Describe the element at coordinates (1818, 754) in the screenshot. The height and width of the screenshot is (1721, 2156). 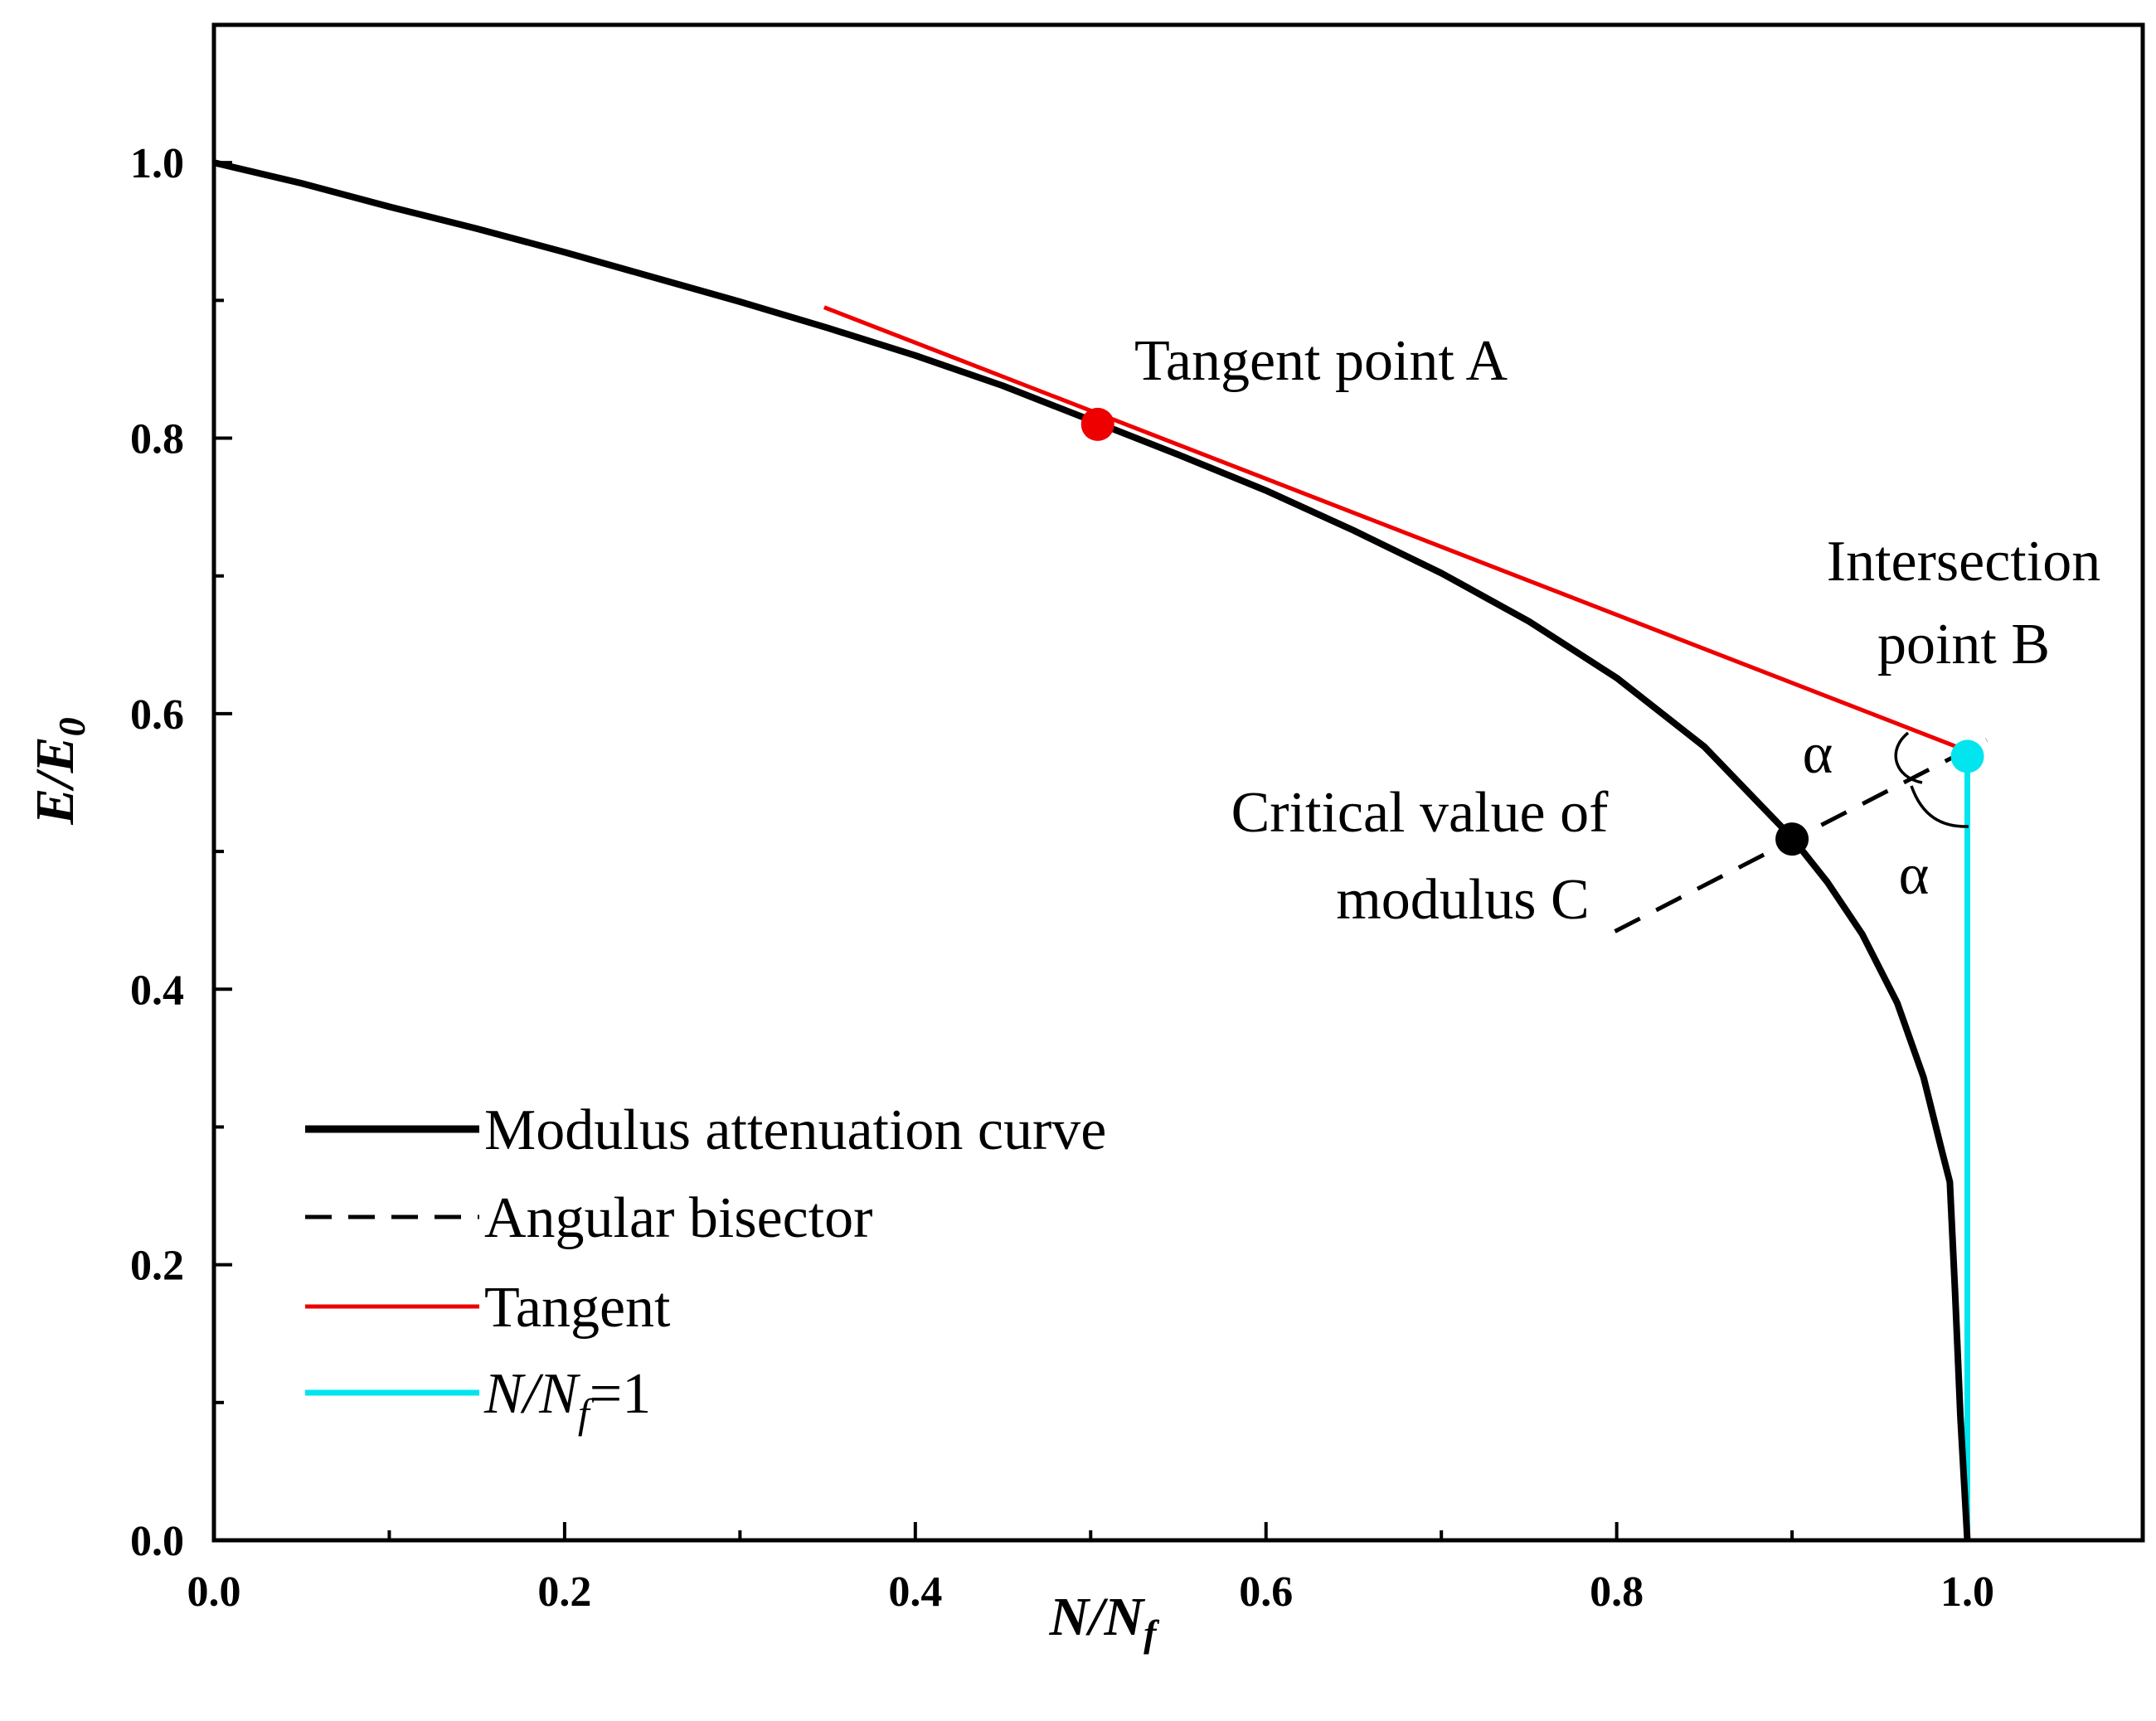
I see `annotation-alpha-top: α` at that location.